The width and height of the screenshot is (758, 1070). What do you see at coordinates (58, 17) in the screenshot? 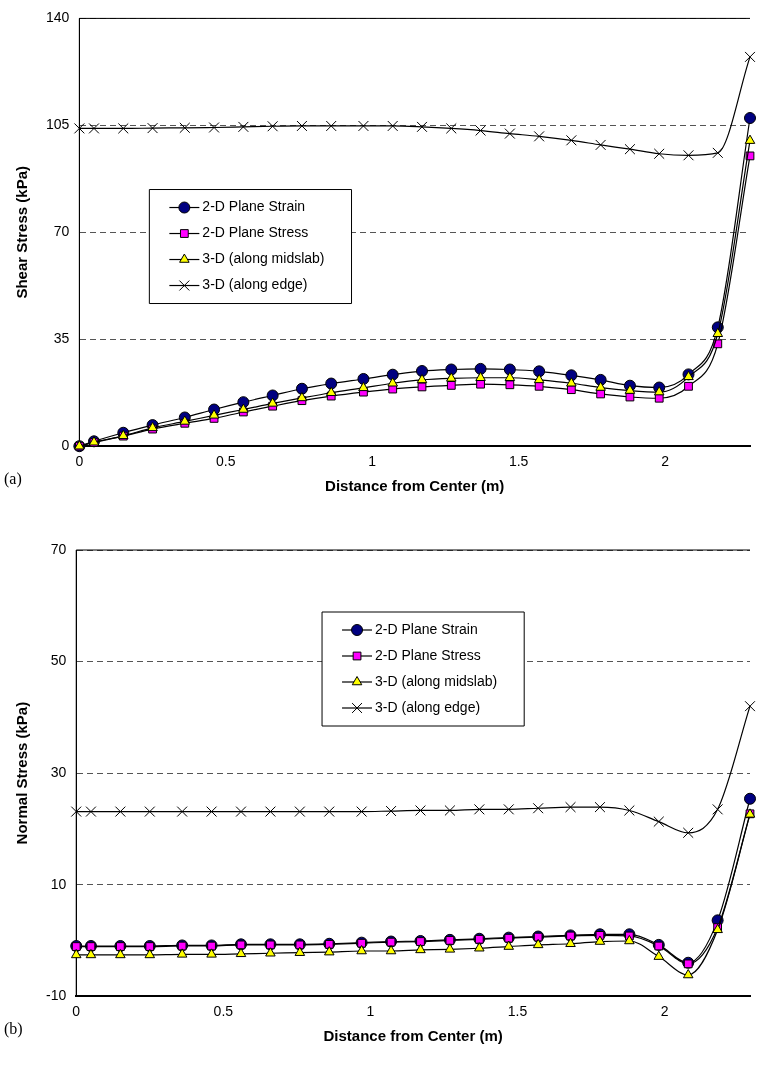
I see `y-tick-label: 140` at bounding box center [58, 17].